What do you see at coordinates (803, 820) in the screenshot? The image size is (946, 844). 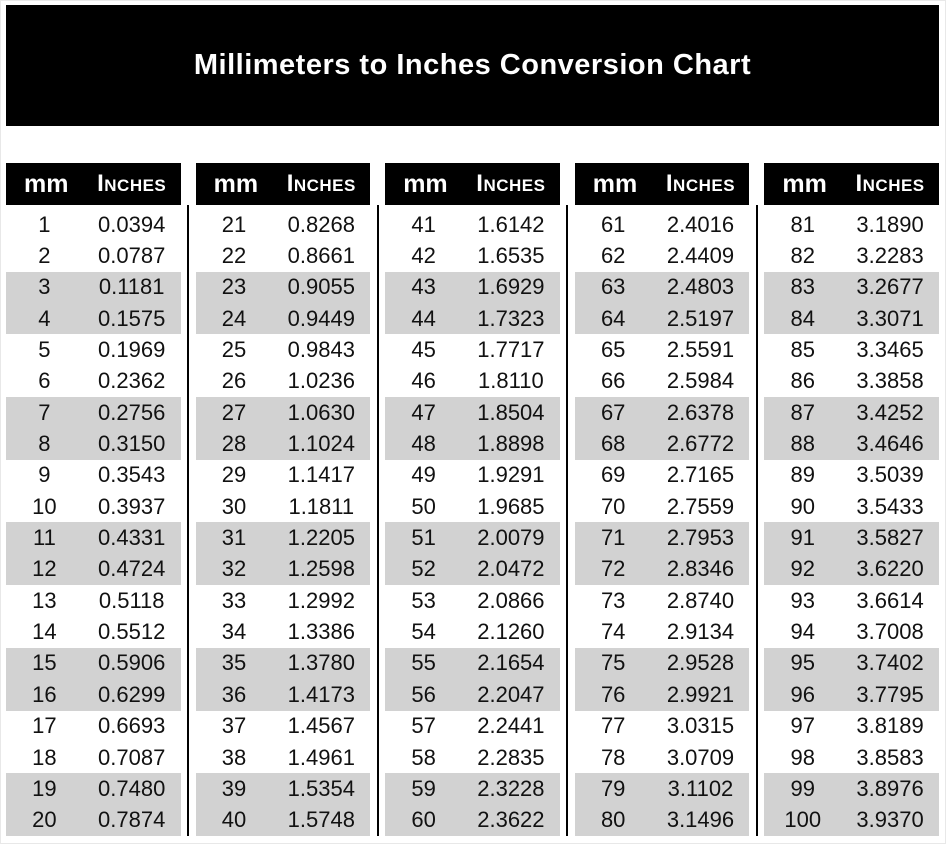 I see `cell-mm: 100` at bounding box center [803, 820].